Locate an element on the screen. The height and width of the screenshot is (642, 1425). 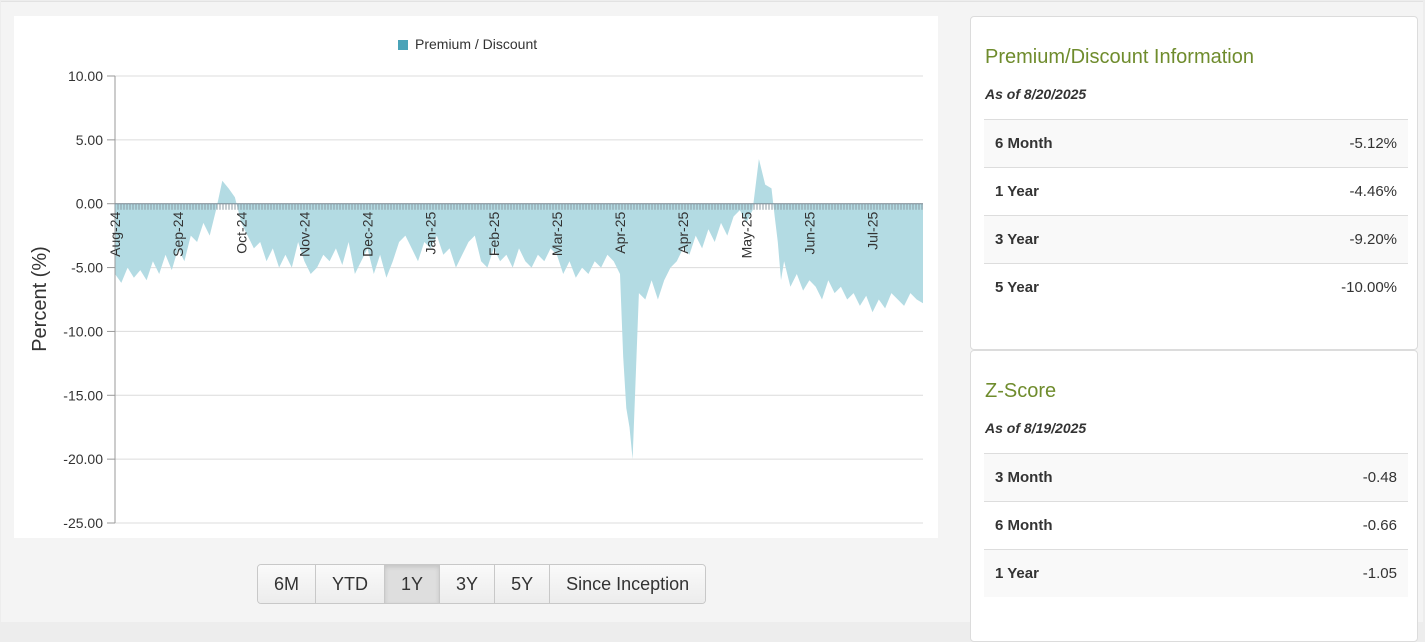
table-row: 5 Year -10.00% is located at coordinates (1196, 287).